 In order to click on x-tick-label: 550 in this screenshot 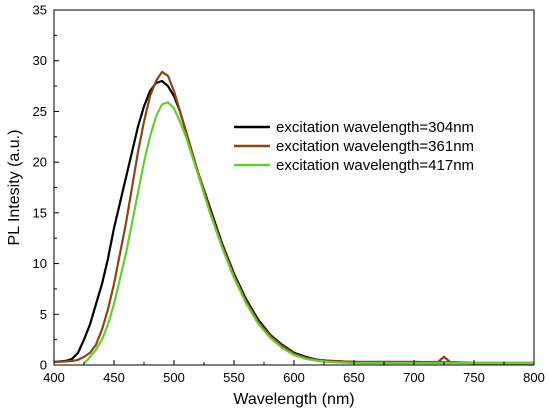, I will do `click(234, 377)`.